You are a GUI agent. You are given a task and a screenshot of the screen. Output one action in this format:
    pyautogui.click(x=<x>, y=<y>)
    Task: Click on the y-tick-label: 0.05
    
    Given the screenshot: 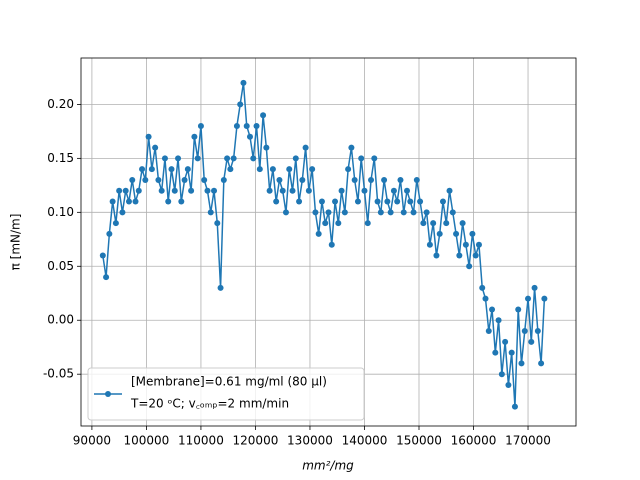 What is the action you would take?
    pyautogui.click(x=60, y=266)
    